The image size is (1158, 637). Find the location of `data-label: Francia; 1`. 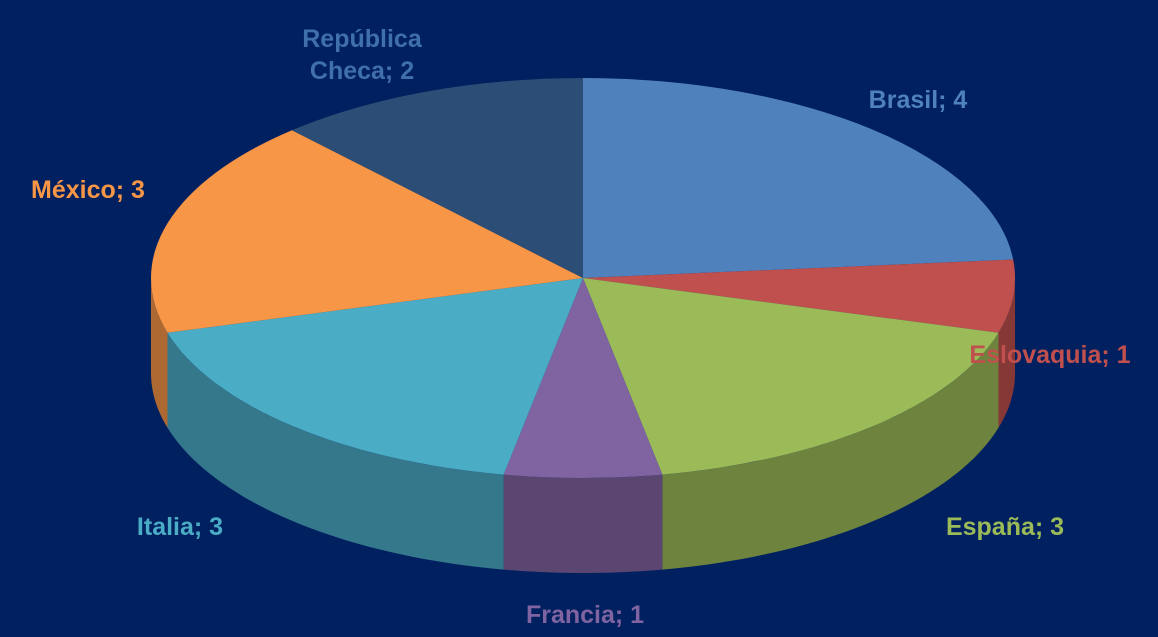

data-label: Francia; 1 is located at coordinates (585, 615).